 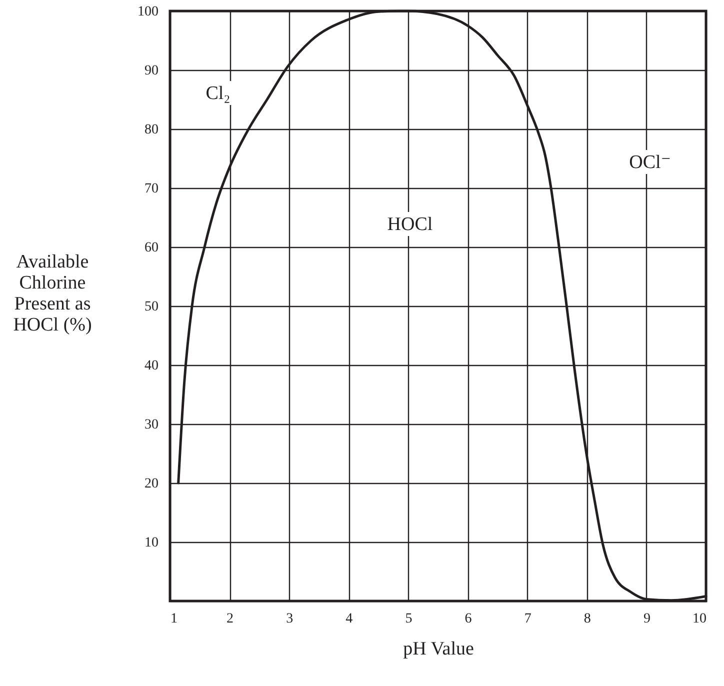 I want to click on x-tick-label: 1, so click(x=174, y=619).